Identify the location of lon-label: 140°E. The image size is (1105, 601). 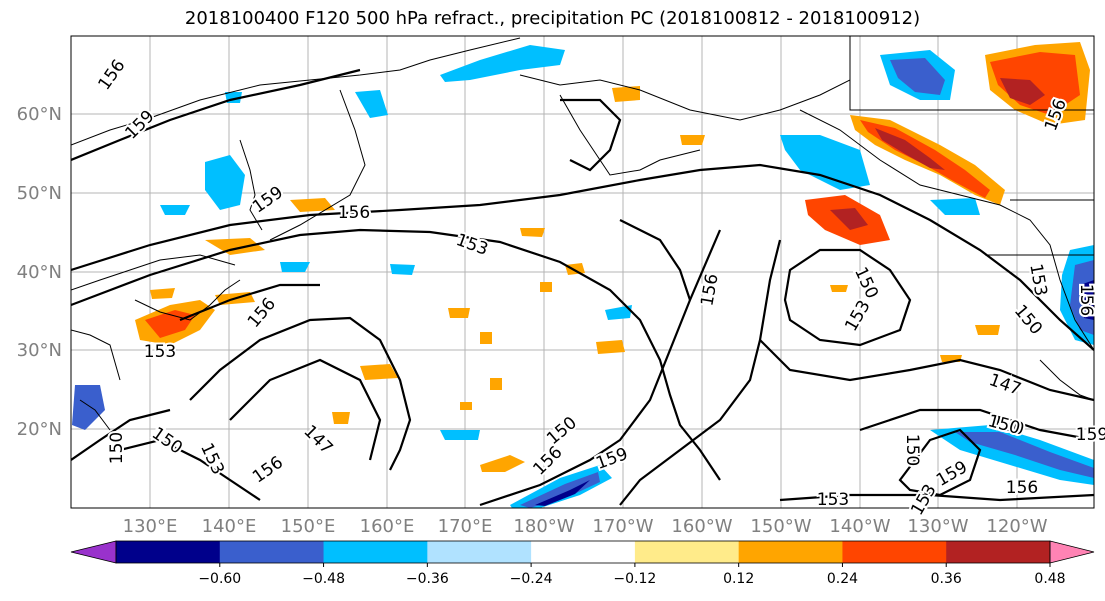
(229, 526).